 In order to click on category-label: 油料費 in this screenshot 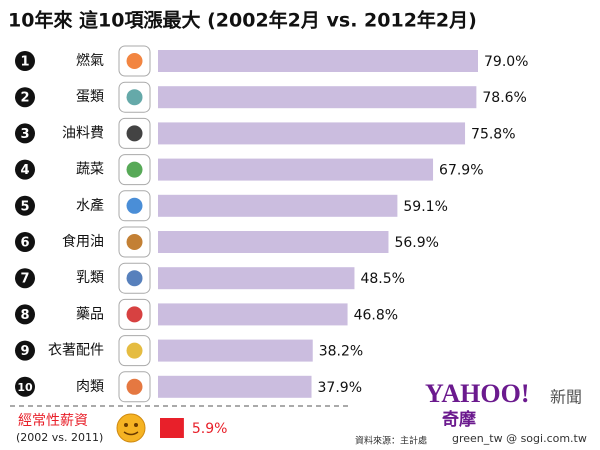, I will do `click(83, 133)`.